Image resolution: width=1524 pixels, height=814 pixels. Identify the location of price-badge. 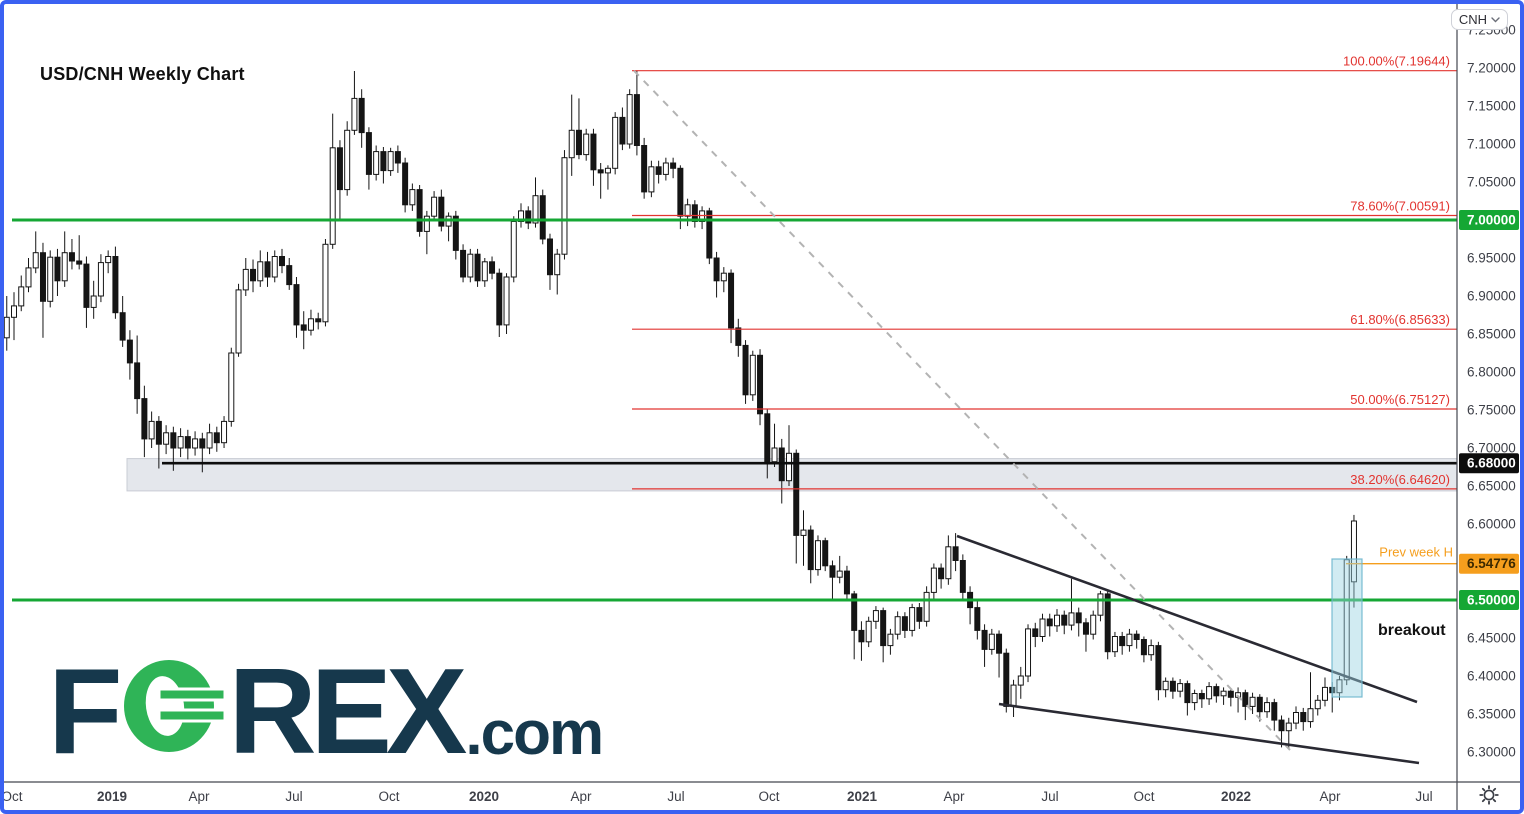
(1489, 463).